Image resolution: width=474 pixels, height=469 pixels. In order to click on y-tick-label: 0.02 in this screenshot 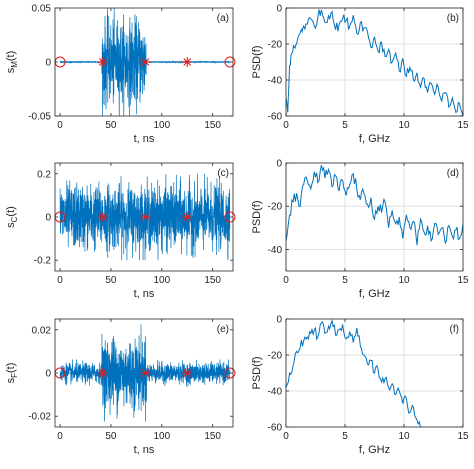, I will do `click(42, 330)`.